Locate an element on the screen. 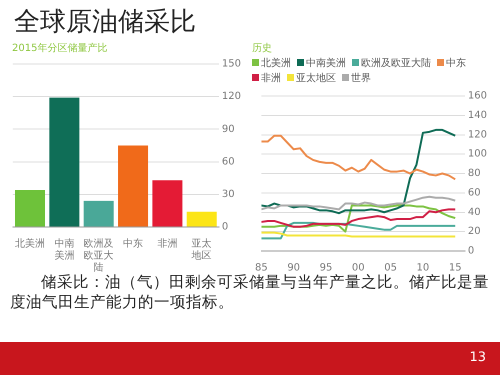 This screenshot has width=500, height=375. legend-label: 欧洲及欧亚大陆 is located at coordinates (395, 63).